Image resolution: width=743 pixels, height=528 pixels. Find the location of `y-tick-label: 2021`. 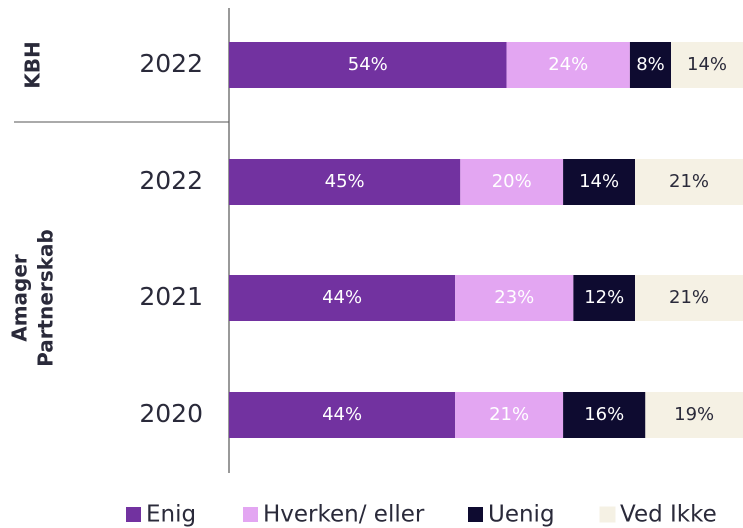

y-tick-label: 2021 is located at coordinates (171, 296).